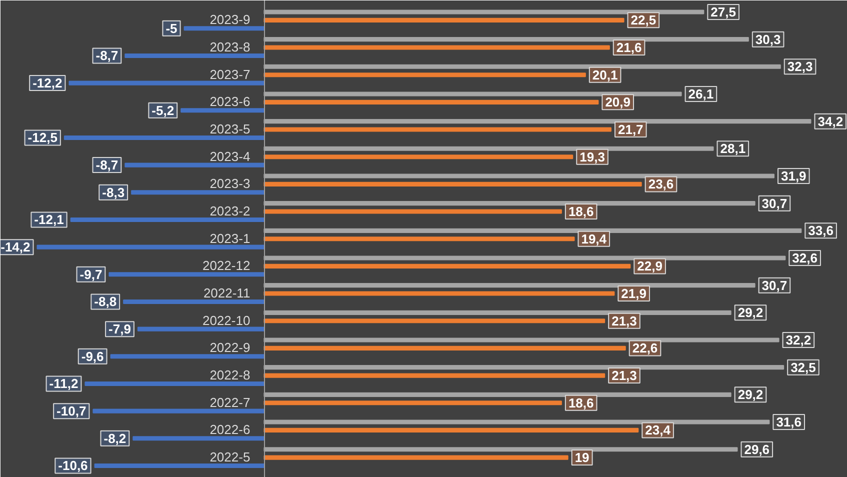 This screenshot has width=847, height=477. I want to click on y-tick-label: 2023-7, so click(230, 74).